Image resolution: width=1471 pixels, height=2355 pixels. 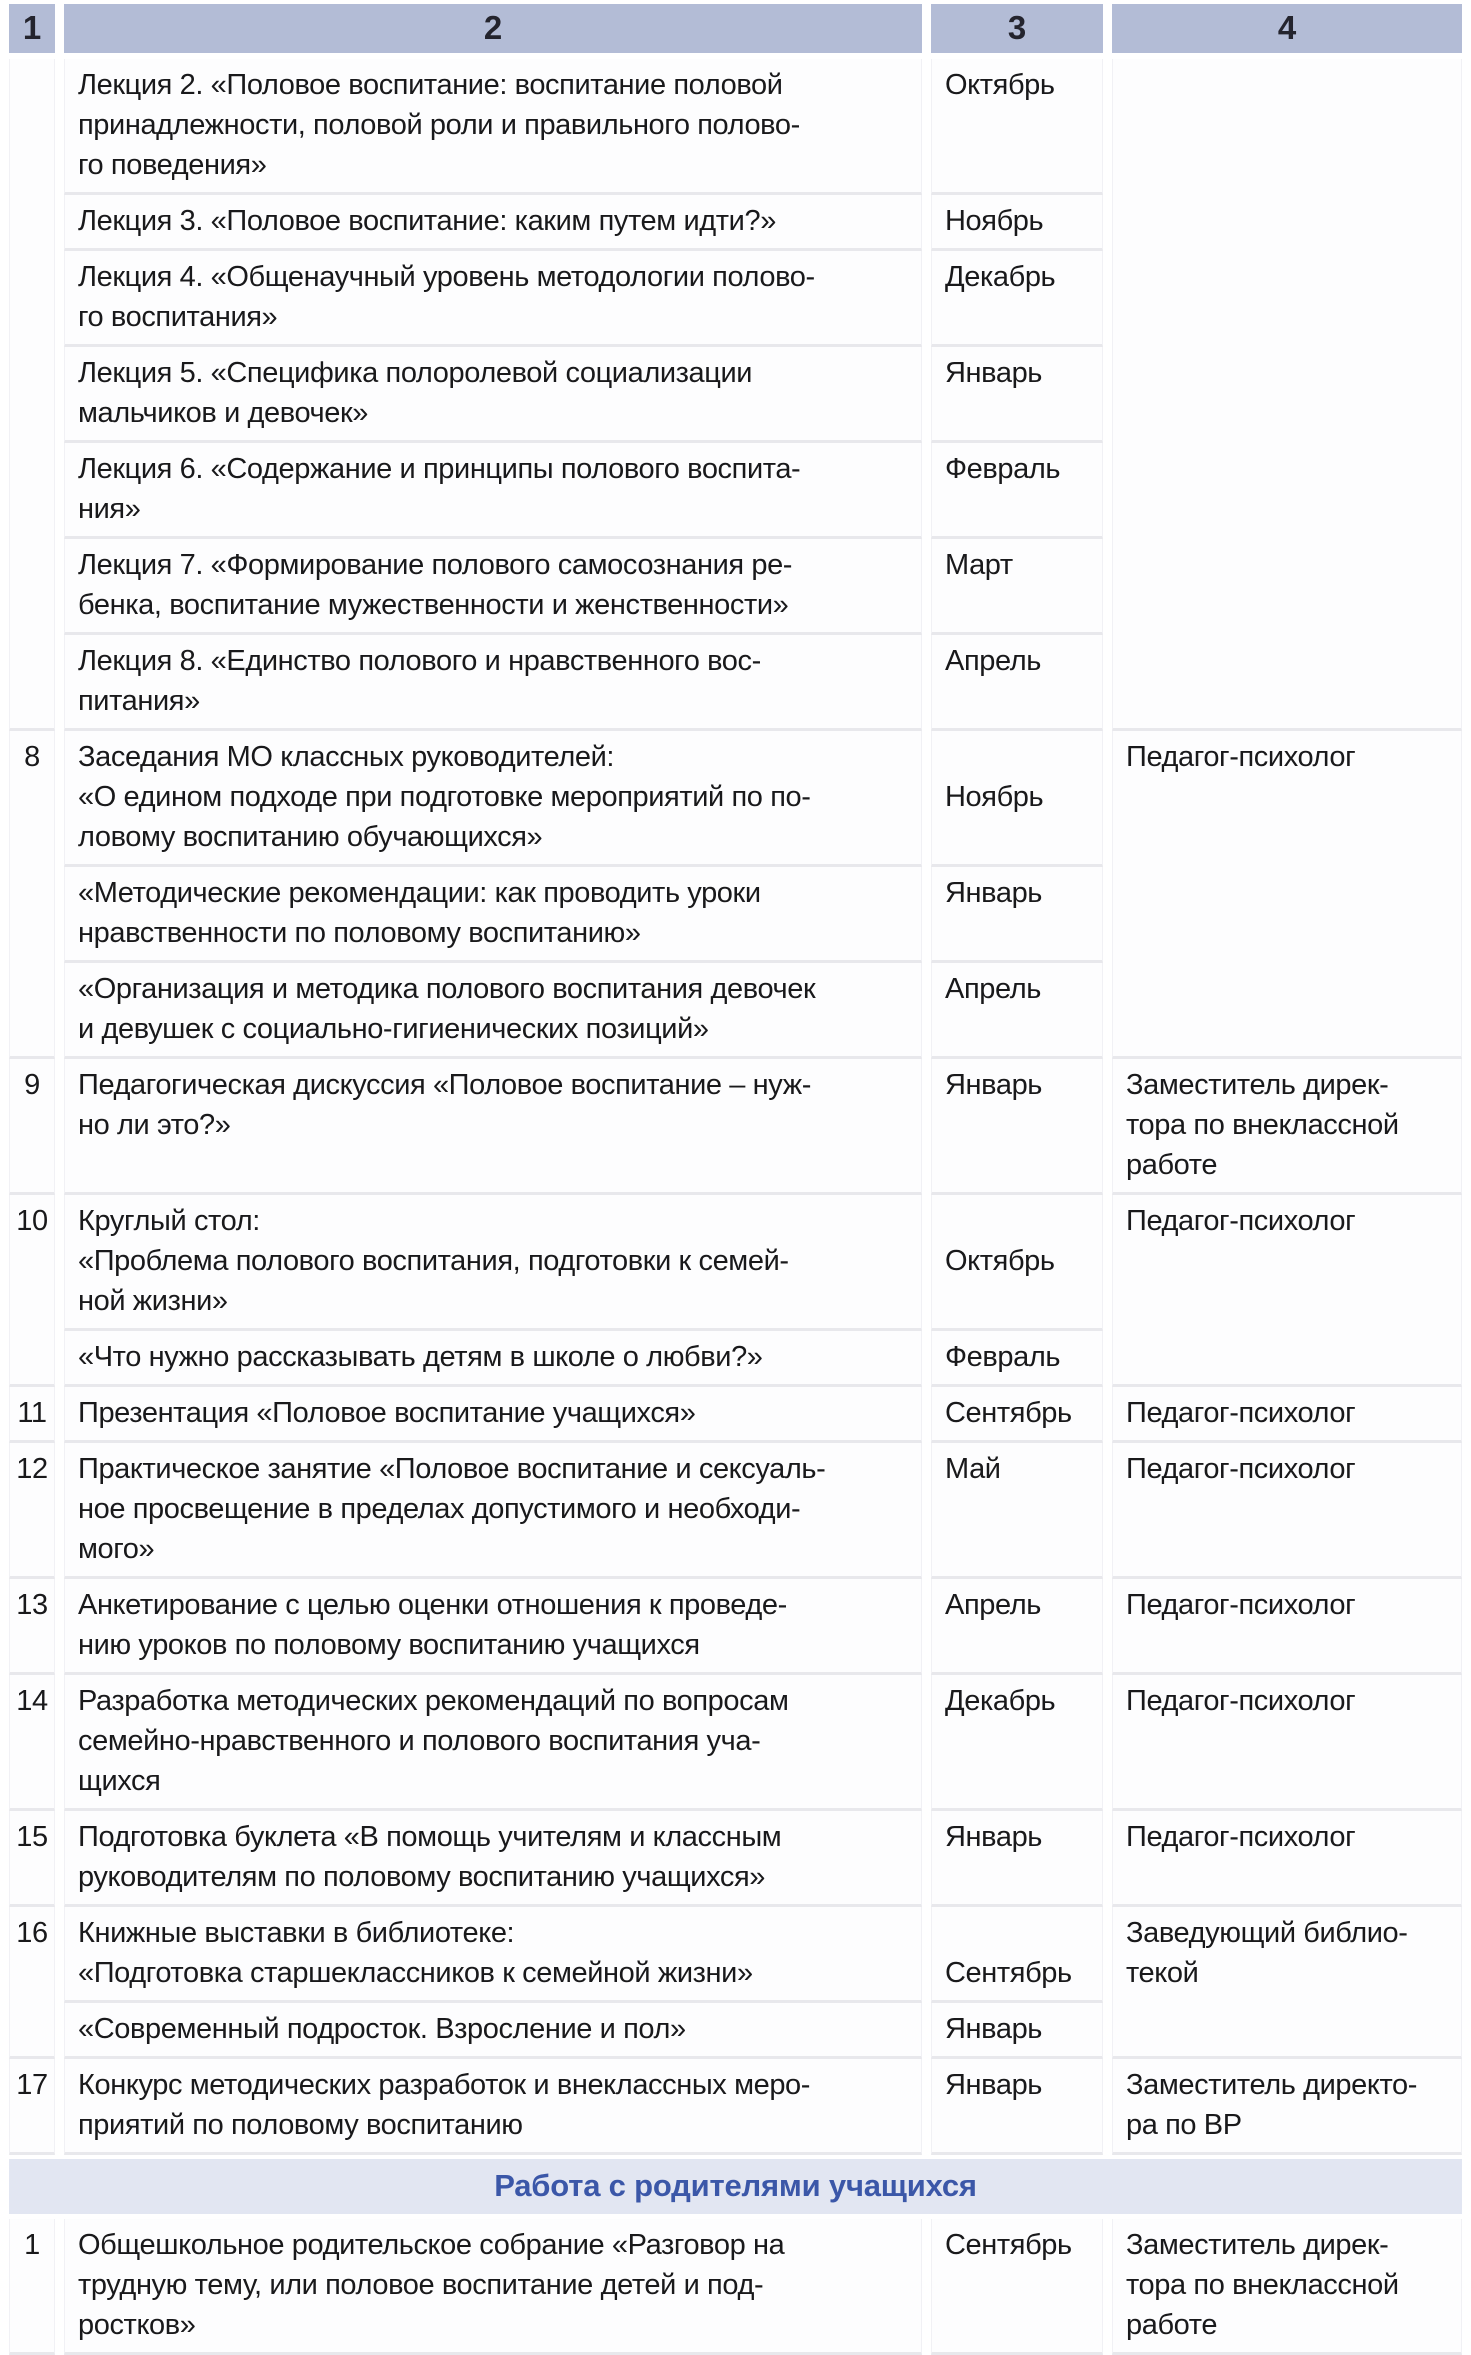 I want to click on row-number-cell, so click(x=32, y=395).